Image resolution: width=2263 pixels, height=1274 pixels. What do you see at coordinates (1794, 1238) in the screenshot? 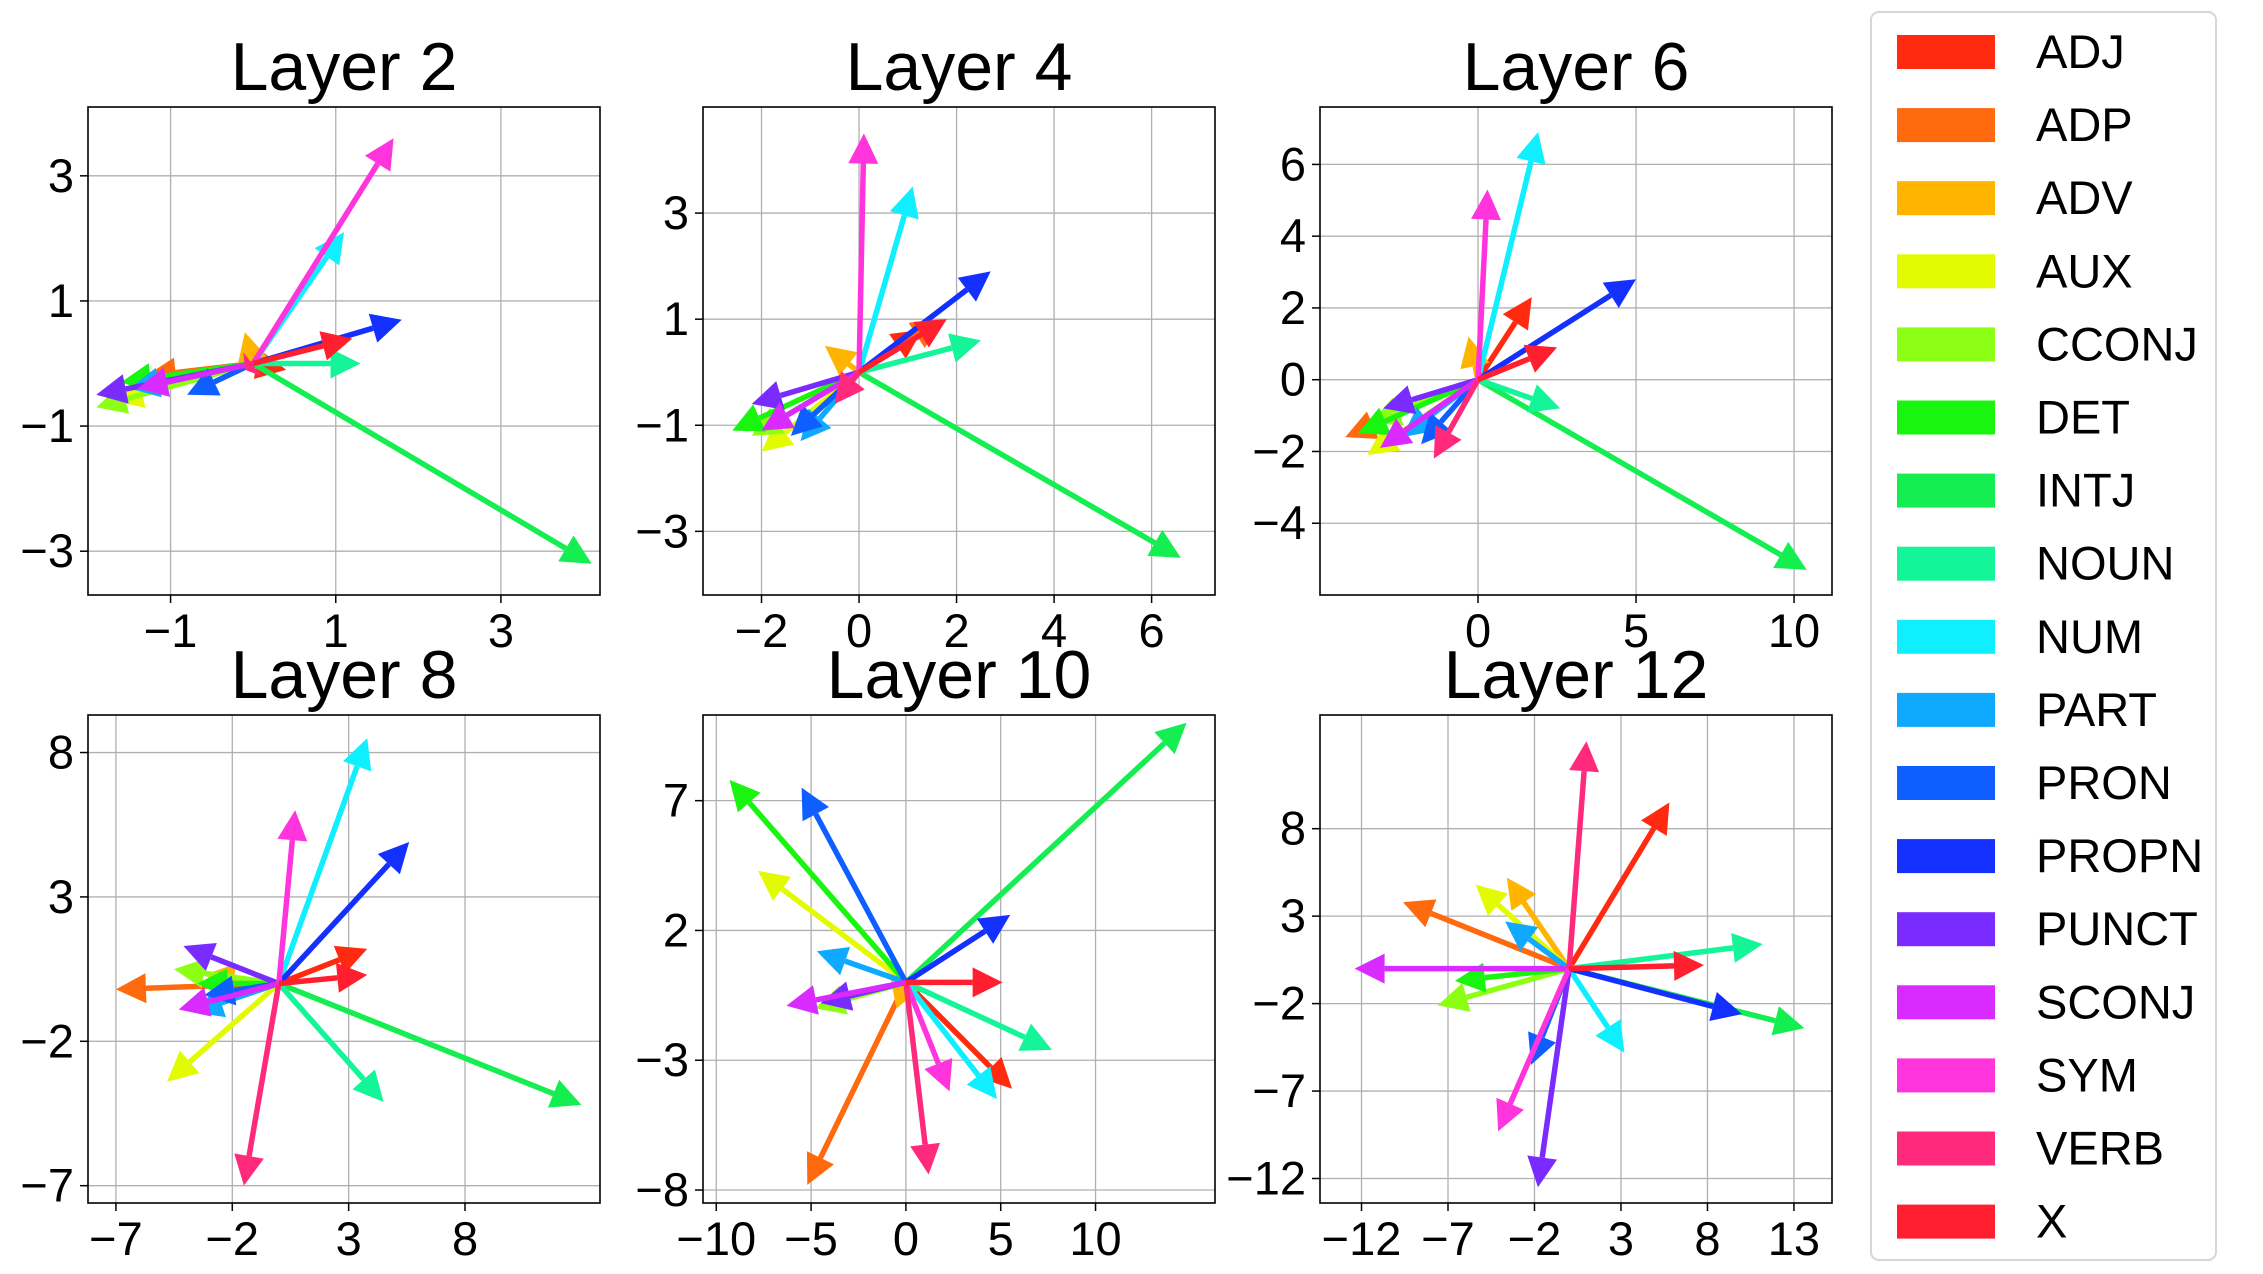
I see `x-tick-label: 13` at bounding box center [1794, 1238].